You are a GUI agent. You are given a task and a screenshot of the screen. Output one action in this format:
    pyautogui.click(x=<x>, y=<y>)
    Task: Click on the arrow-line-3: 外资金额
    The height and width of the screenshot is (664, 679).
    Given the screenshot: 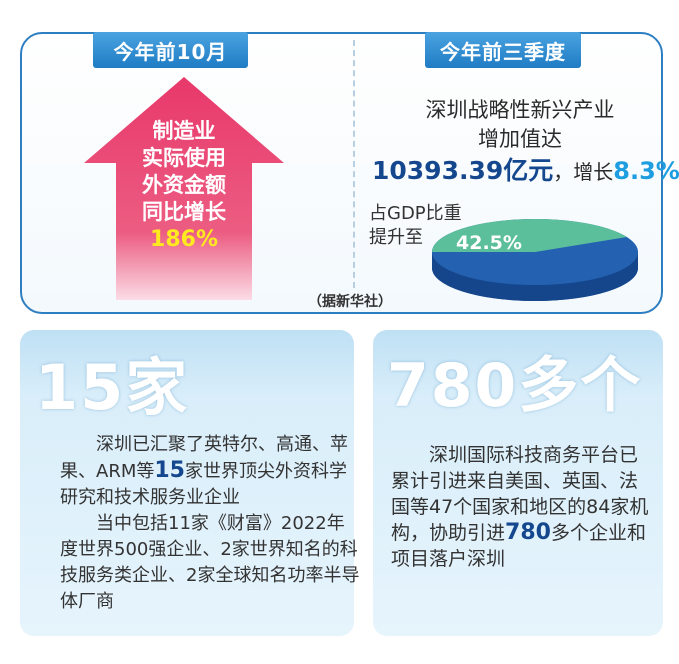 What is the action you would take?
    pyautogui.click(x=184, y=185)
    